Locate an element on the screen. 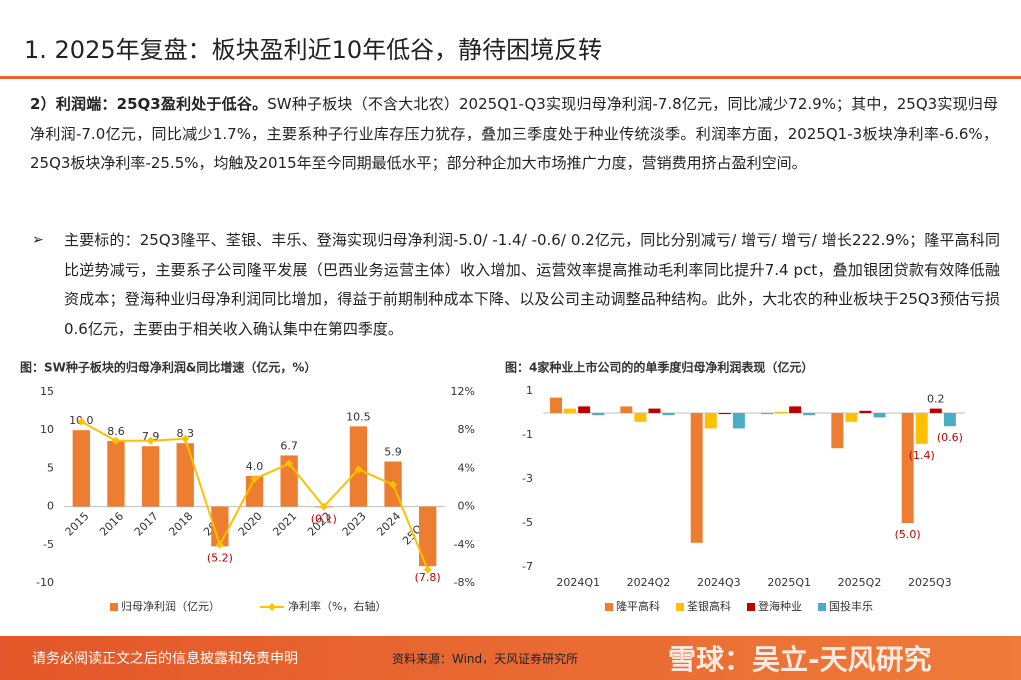  header-rule is located at coordinates (510, 77).